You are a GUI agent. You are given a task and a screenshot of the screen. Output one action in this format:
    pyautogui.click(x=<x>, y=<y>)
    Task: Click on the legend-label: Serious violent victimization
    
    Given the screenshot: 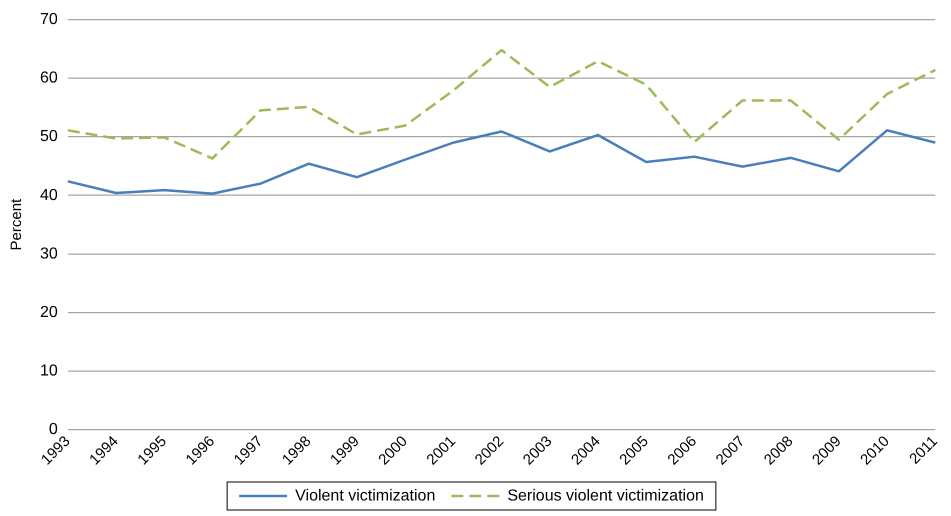 What is the action you would take?
    pyautogui.click(x=605, y=495)
    